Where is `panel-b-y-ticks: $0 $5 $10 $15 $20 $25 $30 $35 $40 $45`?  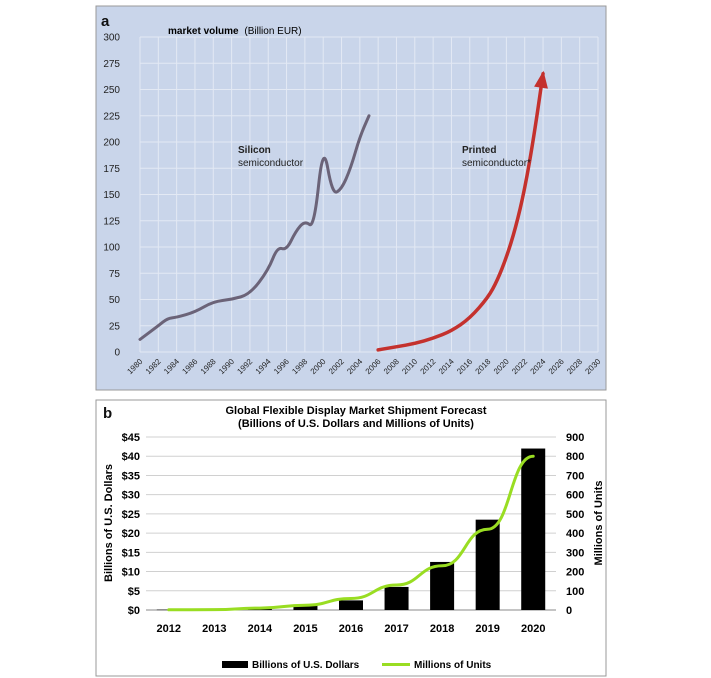 panel-b-y-ticks: $0 $5 $10 $15 $20 $25 $30 $35 $40 $45 is located at coordinates (131, 524).